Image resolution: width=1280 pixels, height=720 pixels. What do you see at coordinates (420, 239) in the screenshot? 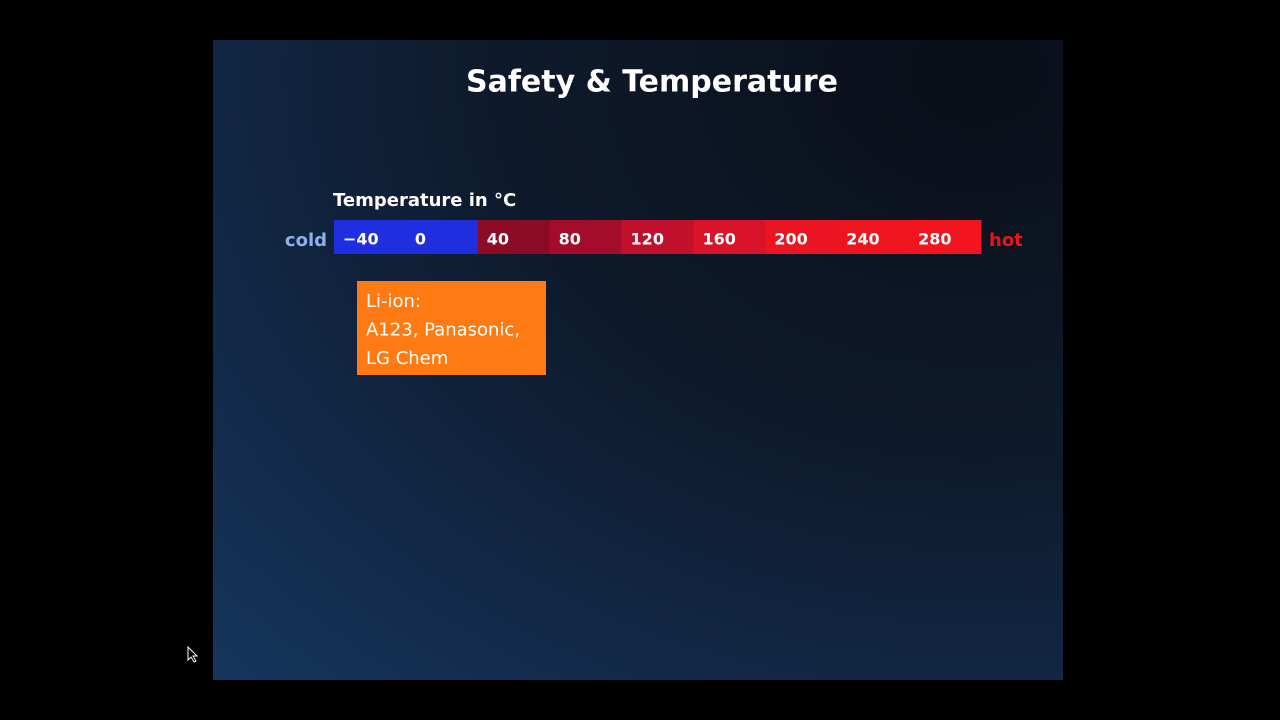
I see `scale-tick-label: 0` at bounding box center [420, 239].